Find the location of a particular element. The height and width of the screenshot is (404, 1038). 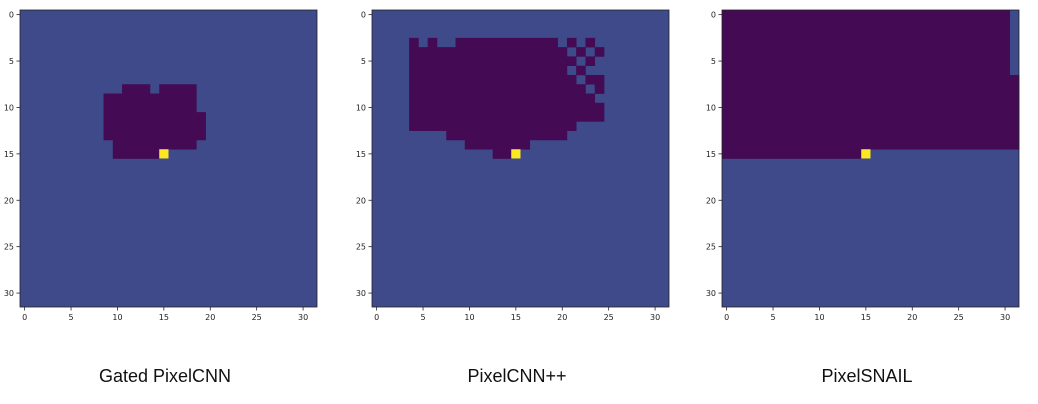

caption-pixelsnail: PixelSNAIL is located at coordinates (867, 376).